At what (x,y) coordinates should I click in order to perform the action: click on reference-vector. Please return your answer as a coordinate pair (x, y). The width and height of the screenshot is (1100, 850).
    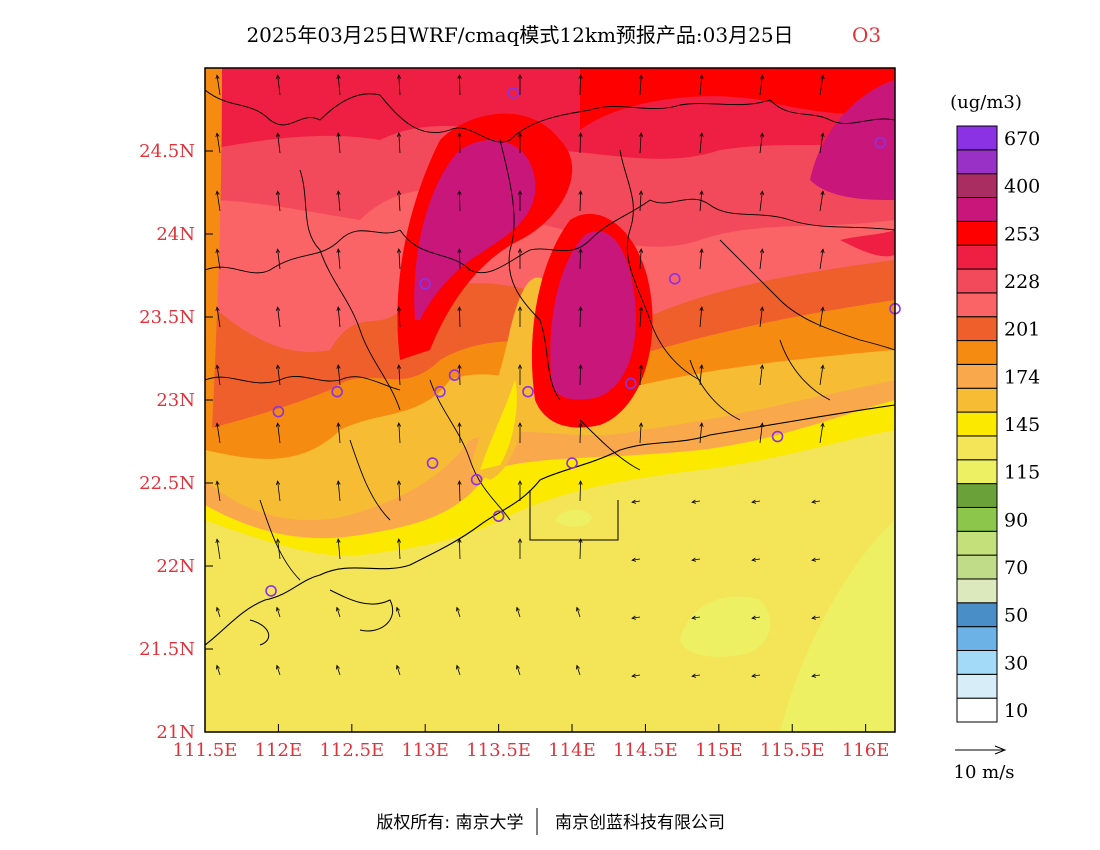
    Looking at the image, I should click on (981, 750).